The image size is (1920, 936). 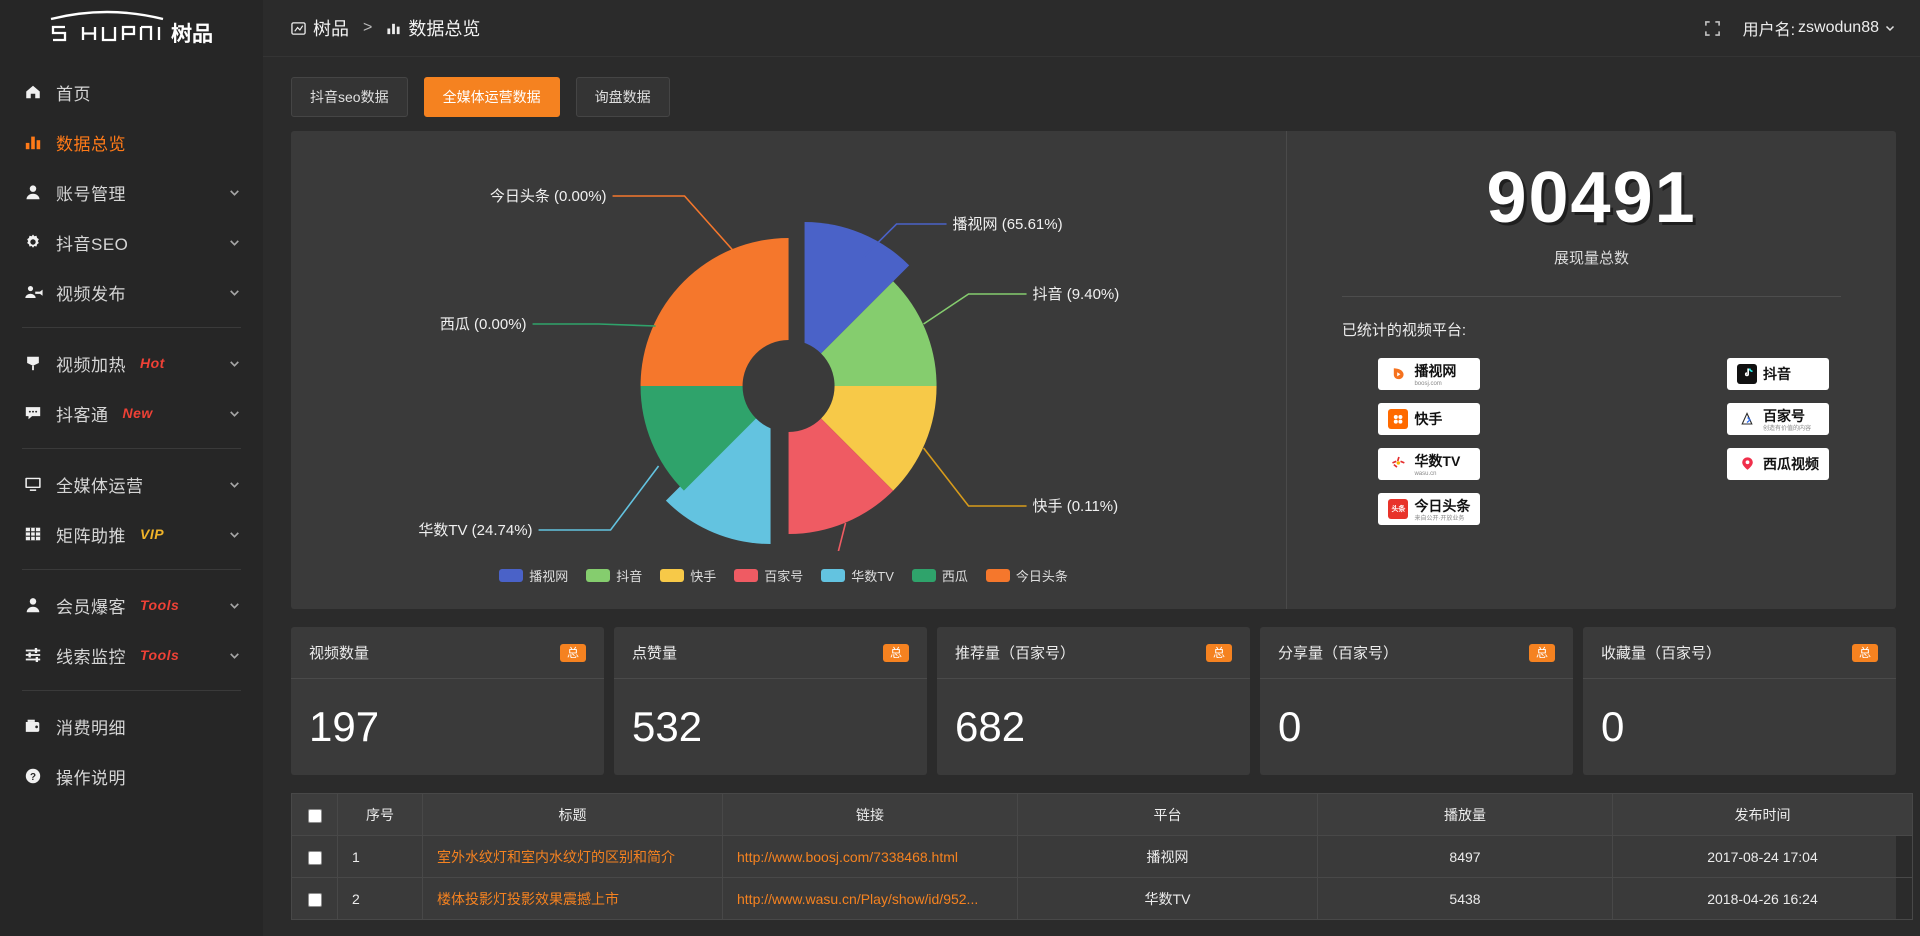 What do you see at coordinates (1591, 198) in the screenshot?
I see `total-impressions-value: 90491` at bounding box center [1591, 198].